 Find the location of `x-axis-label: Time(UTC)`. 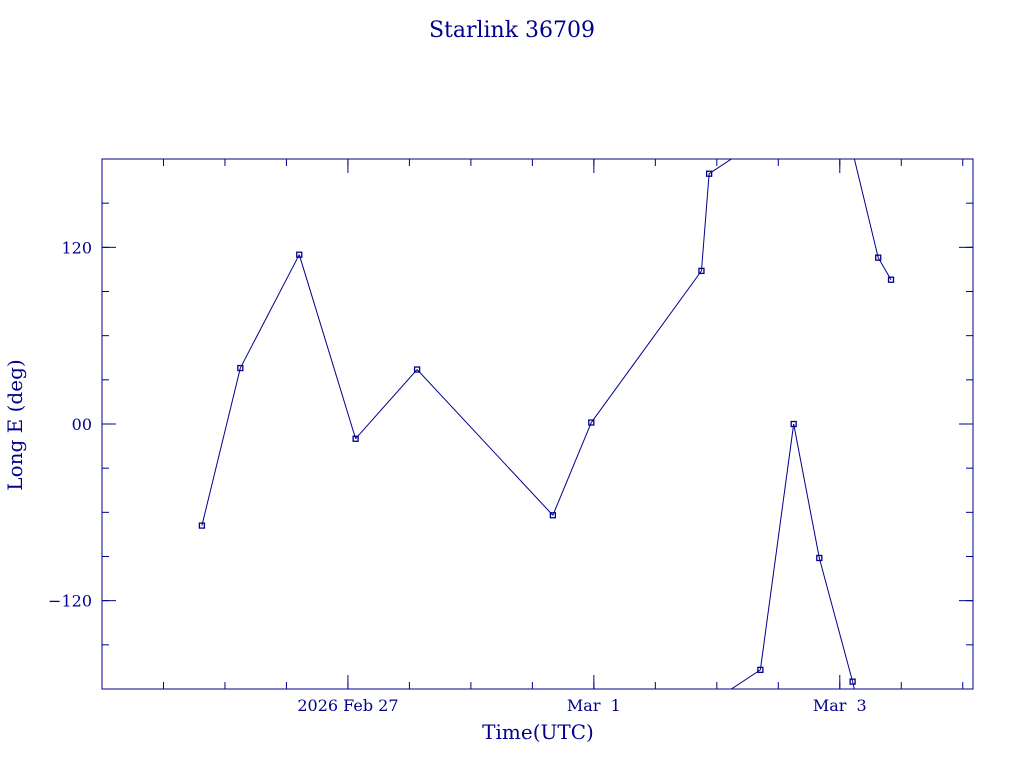

x-axis-label: Time(UTC) is located at coordinates (538, 732).